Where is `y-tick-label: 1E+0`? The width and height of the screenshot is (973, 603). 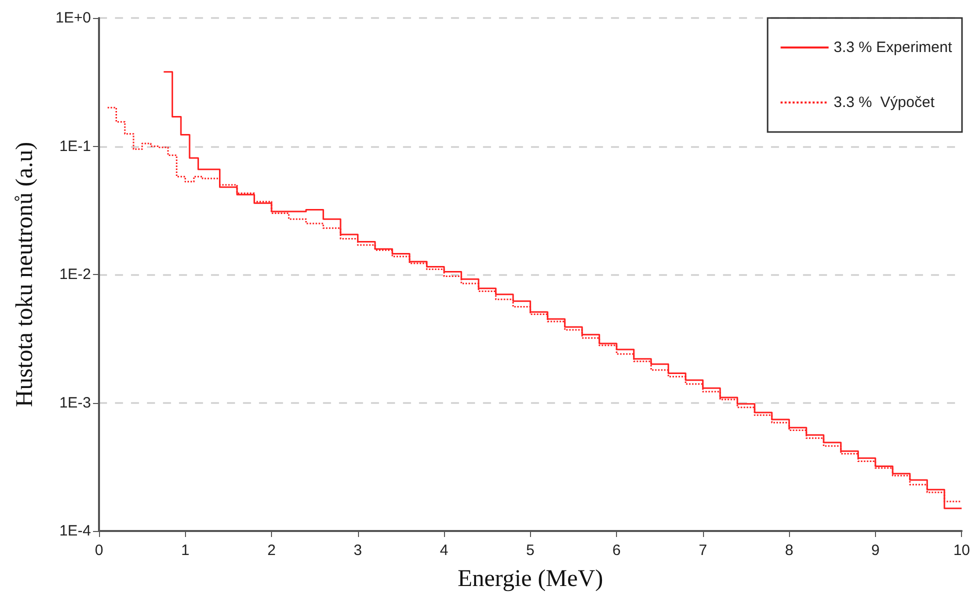 y-tick-label: 1E+0 is located at coordinates (73, 18).